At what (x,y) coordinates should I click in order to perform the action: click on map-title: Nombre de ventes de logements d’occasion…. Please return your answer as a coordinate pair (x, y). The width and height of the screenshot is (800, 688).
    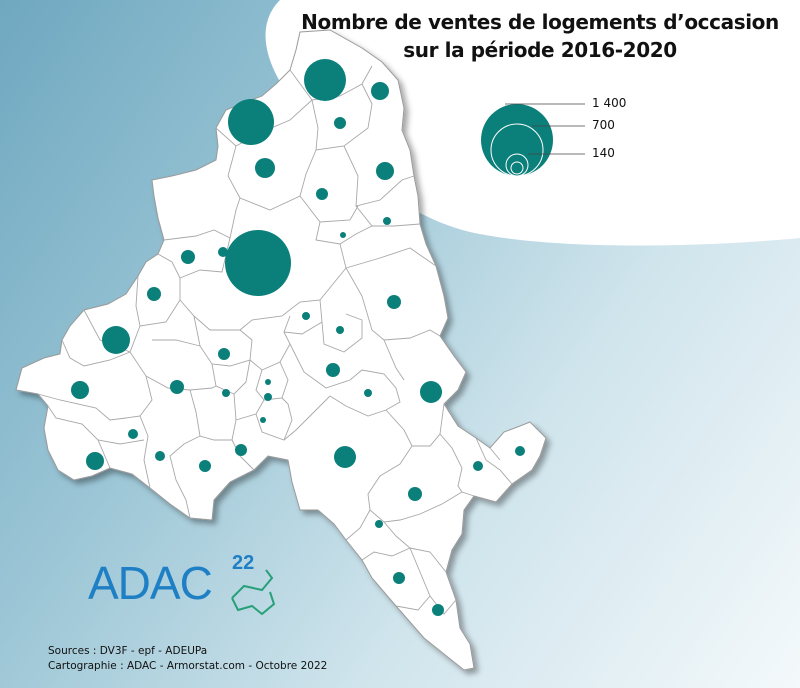
    Looking at the image, I should click on (540, 36).